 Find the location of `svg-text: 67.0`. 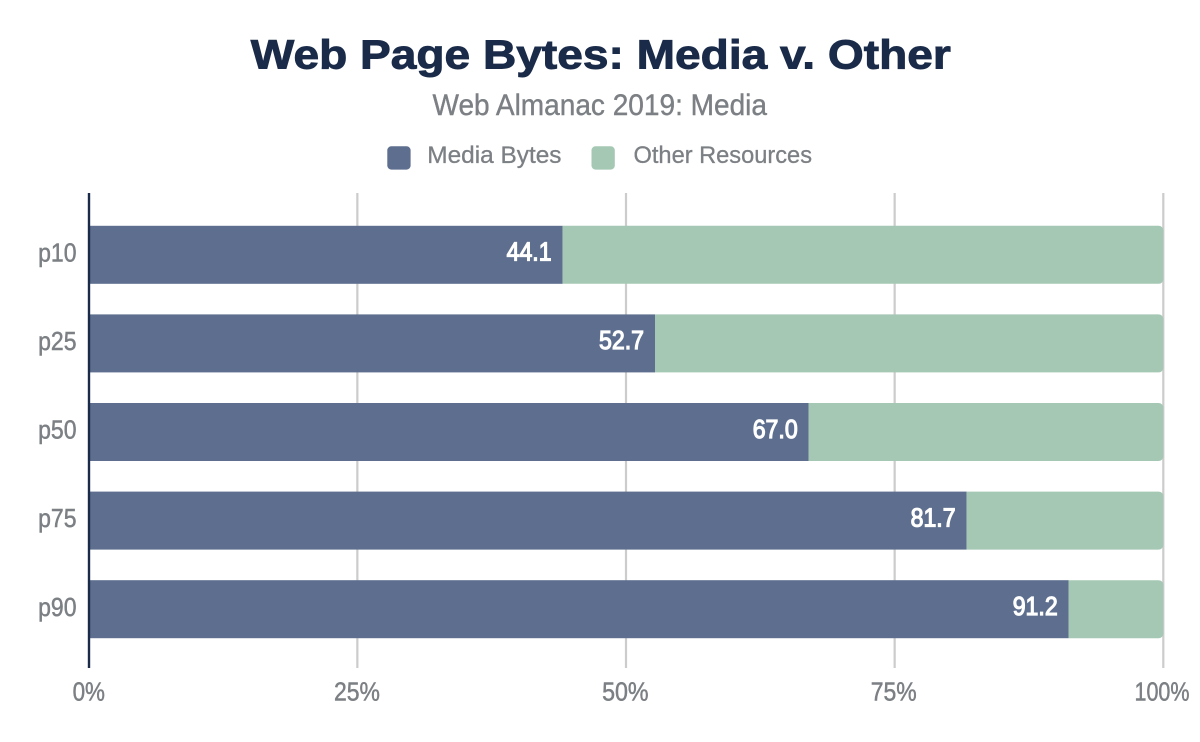

svg-text: 67.0 is located at coordinates (775, 429).